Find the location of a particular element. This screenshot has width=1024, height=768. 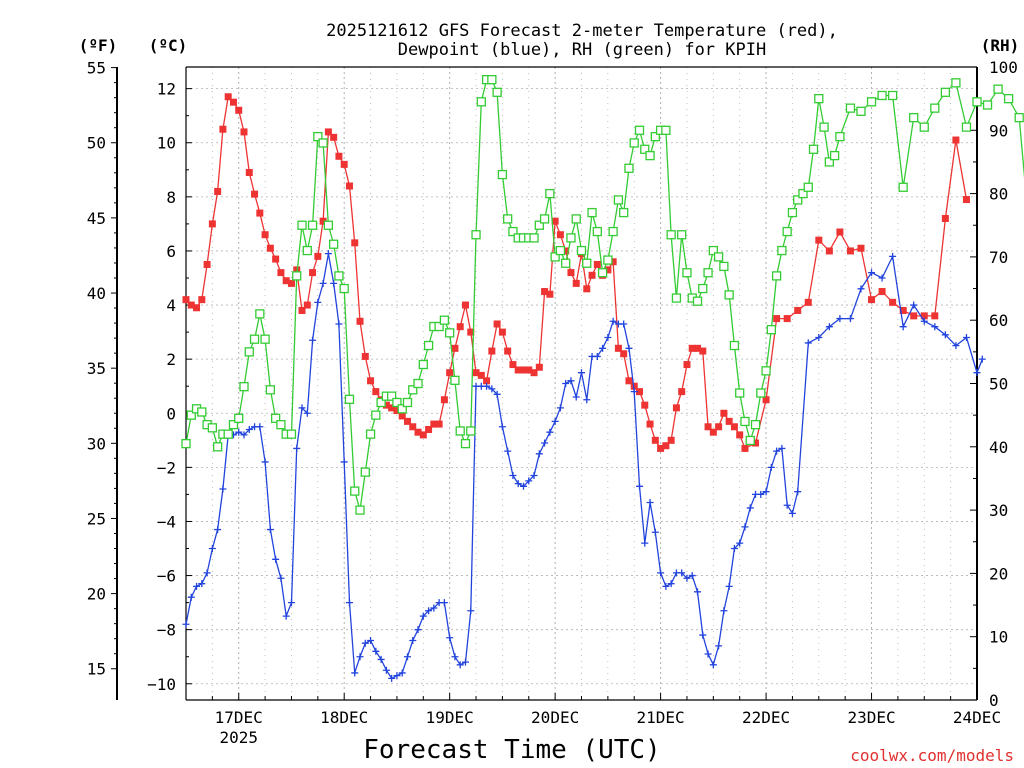

x-tick-label: 23DEC is located at coordinates (871, 717).